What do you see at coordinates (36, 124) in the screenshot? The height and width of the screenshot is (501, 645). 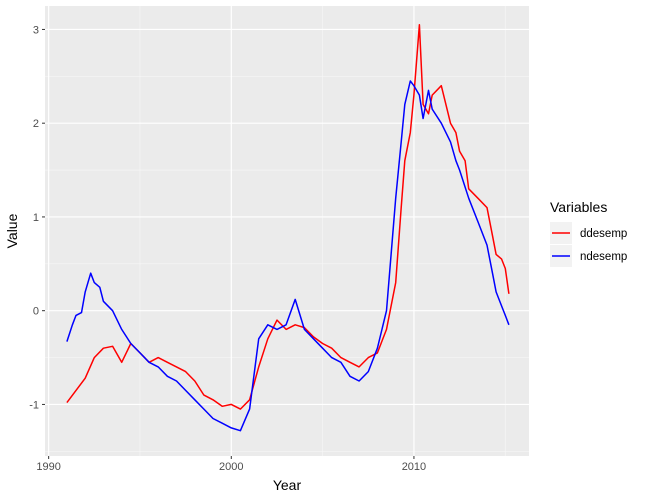 I see `y-tick-label: 2` at bounding box center [36, 124].